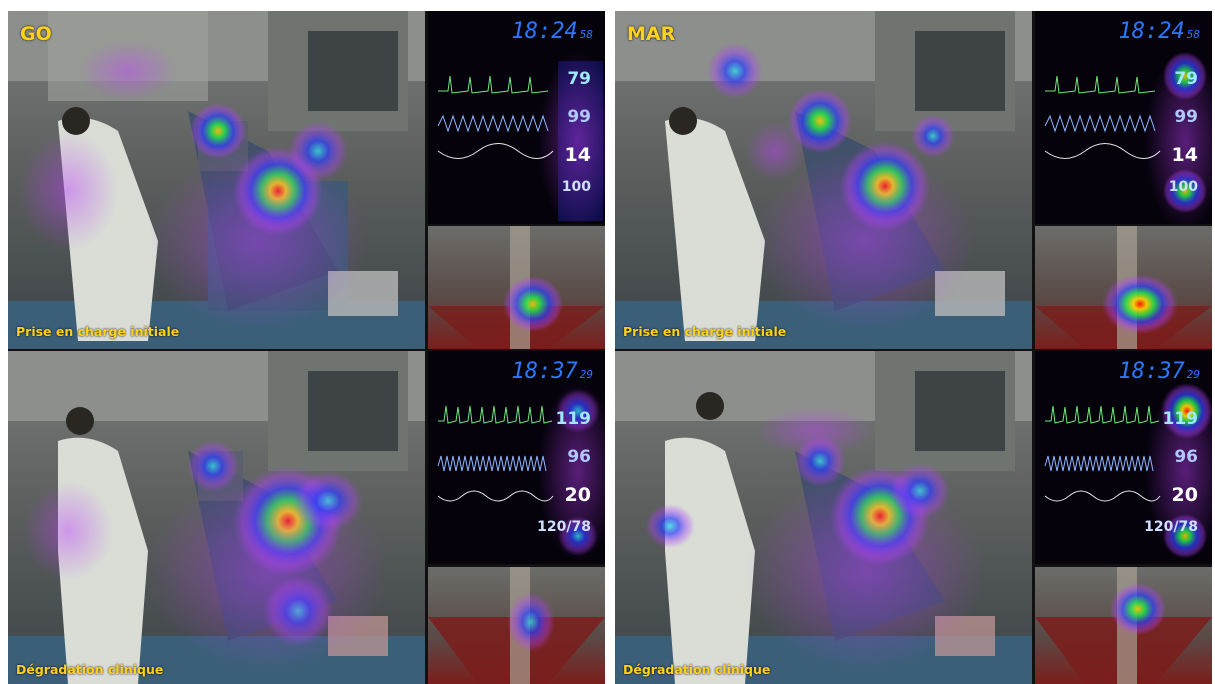 This screenshot has height=684, width=1215. What do you see at coordinates (651, 34) in the screenshot?
I see `panel-title: MAR` at bounding box center [651, 34].